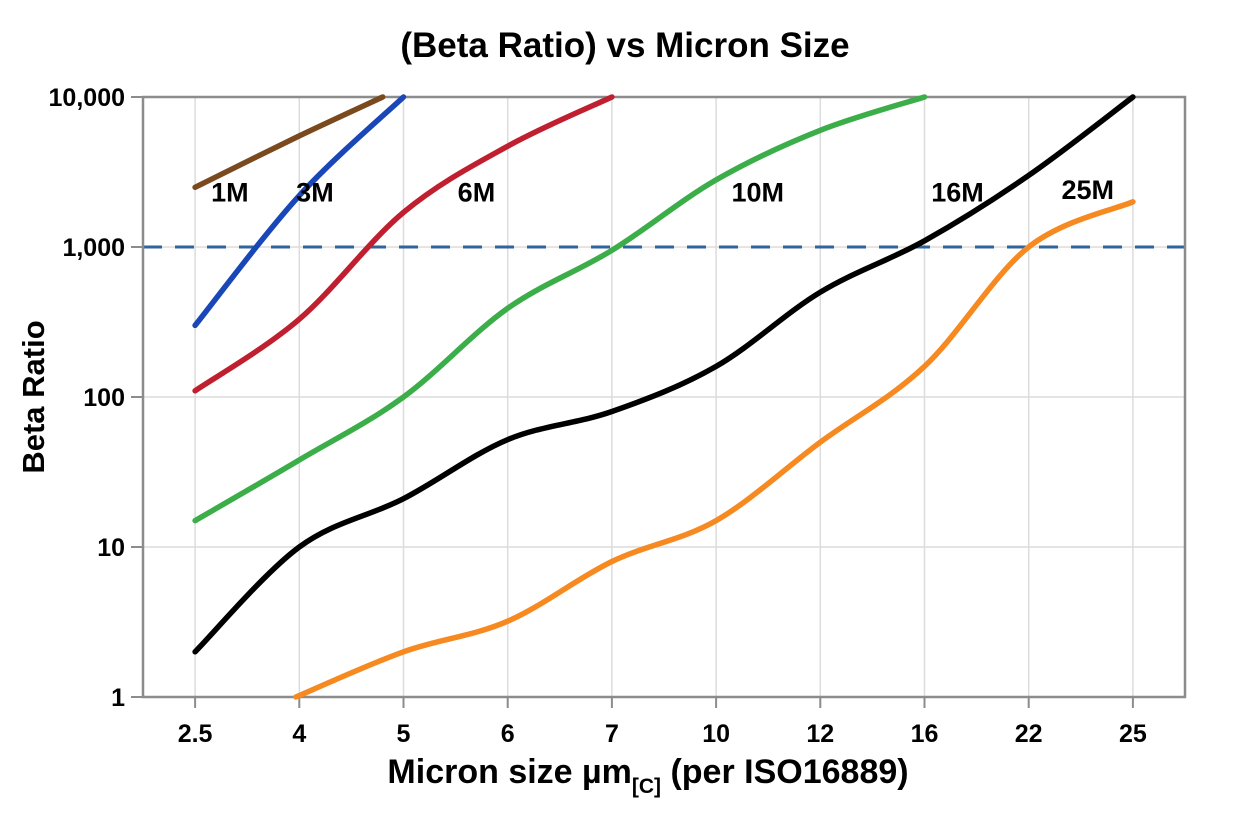  Describe the element at coordinates (785, 772) in the screenshot. I see `x-axis-title-tail: (per ISO16889)` at that location.